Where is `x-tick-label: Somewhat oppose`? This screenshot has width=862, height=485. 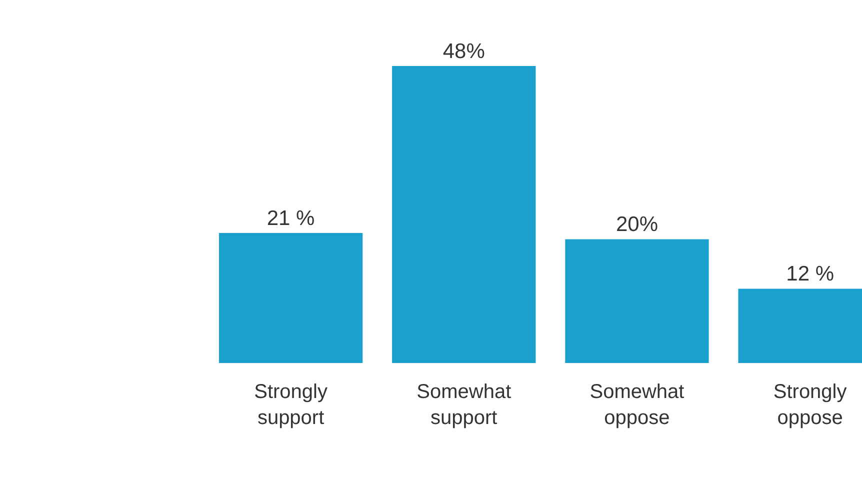 x-tick-label: Somewhat oppose is located at coordinates (637, 405).